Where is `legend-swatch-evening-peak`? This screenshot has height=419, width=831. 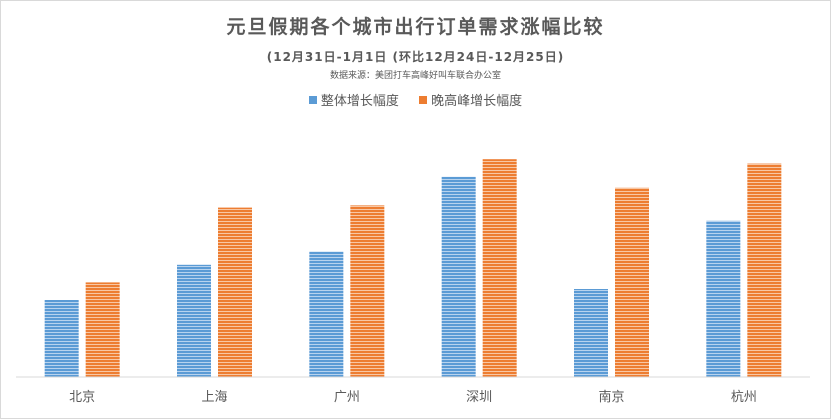
legend-swatch-evening-peak is located at coordinates (423, 100).